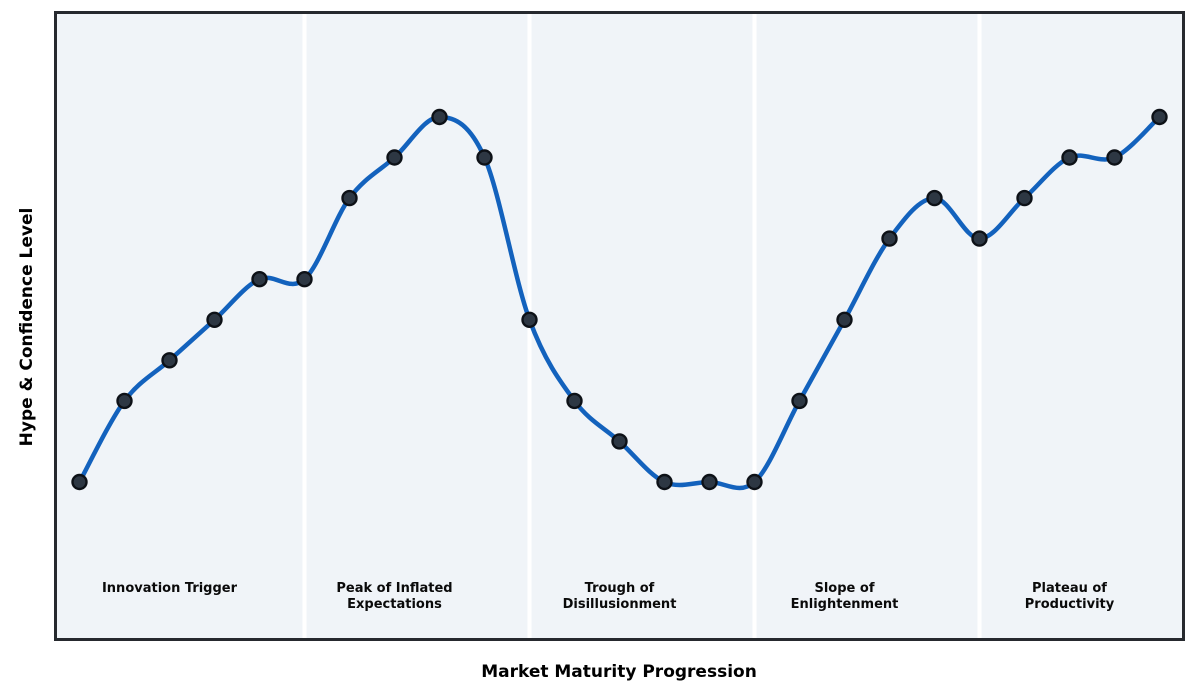 Image resolution: width=1200 pixels, height=700 pixels. I want to click on y-axis-label: Hype & Confidence Level, so click(27, 327).